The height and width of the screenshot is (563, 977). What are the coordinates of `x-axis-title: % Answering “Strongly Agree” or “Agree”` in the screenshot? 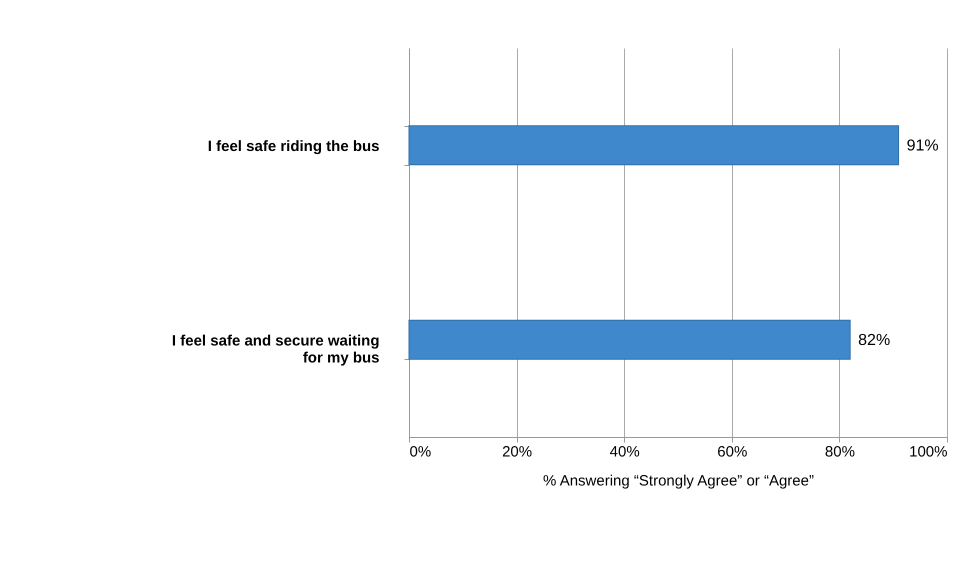 It's located at (678, 481).